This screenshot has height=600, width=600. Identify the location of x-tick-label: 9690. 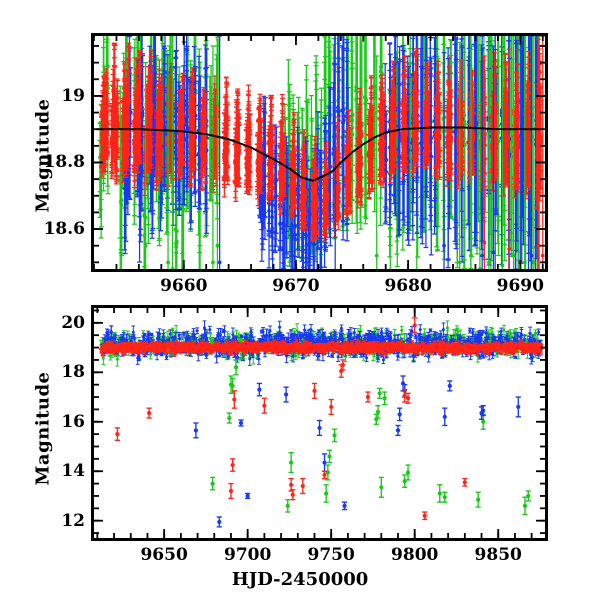
(520, 286).